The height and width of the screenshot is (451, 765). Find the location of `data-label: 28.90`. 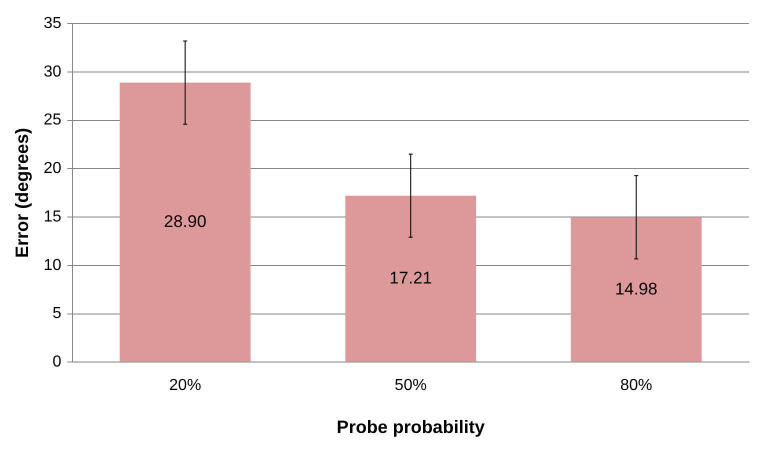

data-label: 28.90 is located at coordinates (185, 222).